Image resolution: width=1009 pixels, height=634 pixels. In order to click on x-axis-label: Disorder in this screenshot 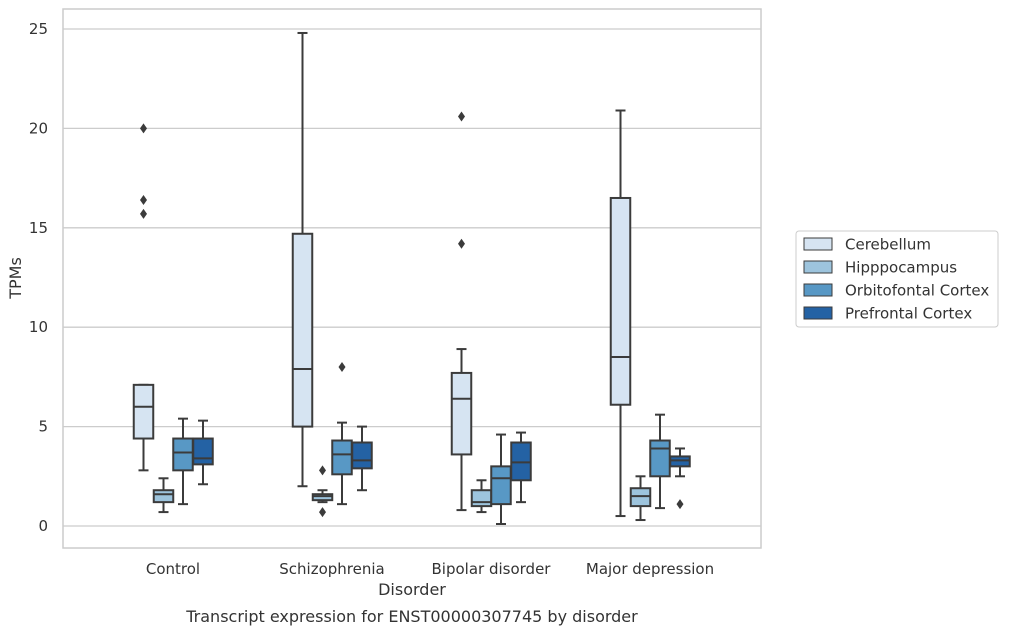, I will do `click(412, 589)`.